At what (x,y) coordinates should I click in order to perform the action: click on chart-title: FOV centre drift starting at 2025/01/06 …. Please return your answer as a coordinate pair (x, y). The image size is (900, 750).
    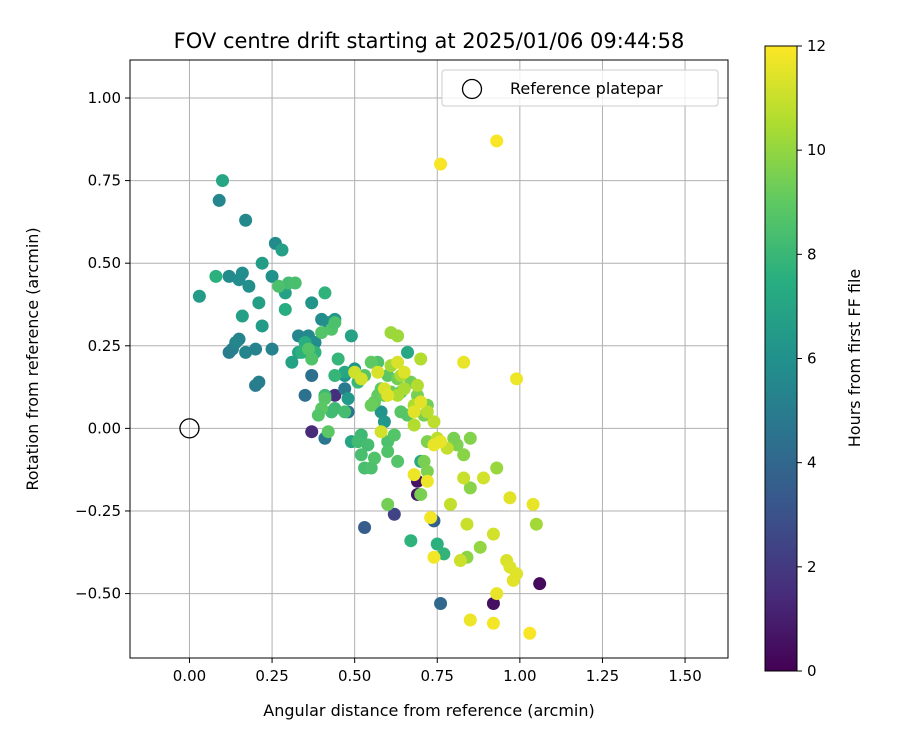
    Looking at the image, I should click on (429, 41).